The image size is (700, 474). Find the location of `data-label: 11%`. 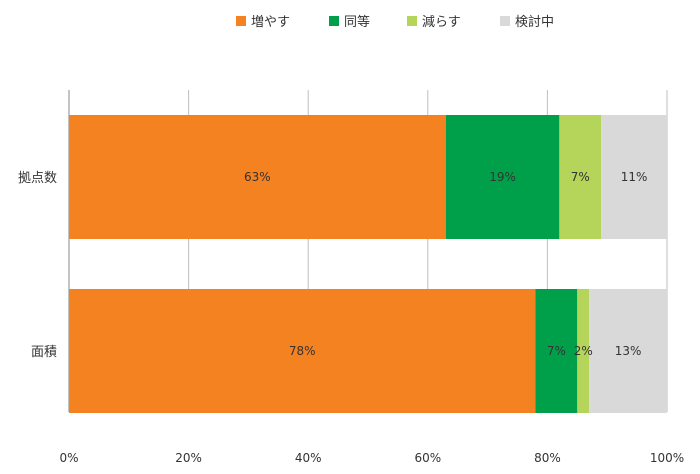

data-label: 11% is located at coordinates (634, 177).